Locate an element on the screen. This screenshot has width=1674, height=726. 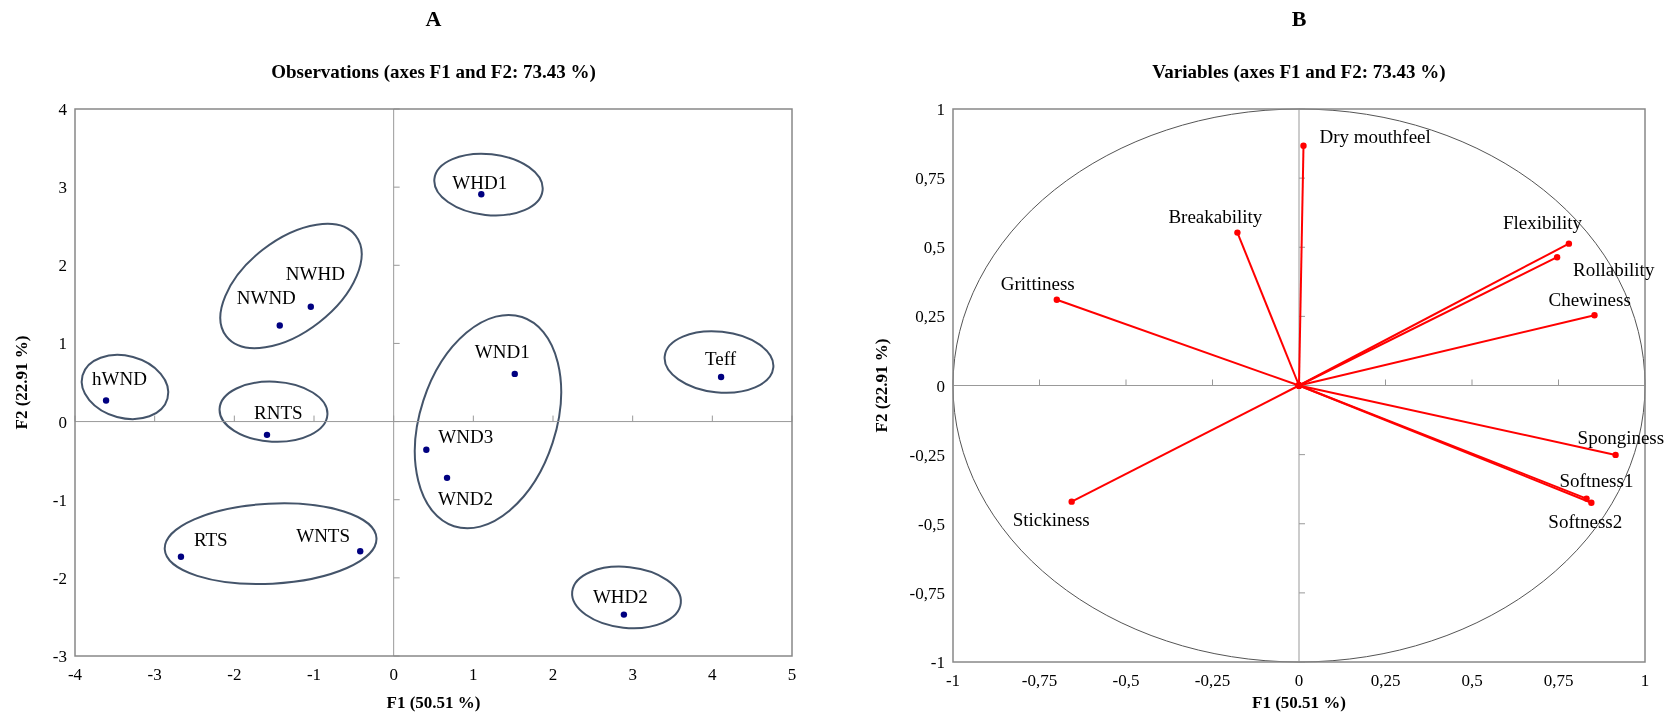
y-tick-label: -0,75 is located at coordinates (927, 593).